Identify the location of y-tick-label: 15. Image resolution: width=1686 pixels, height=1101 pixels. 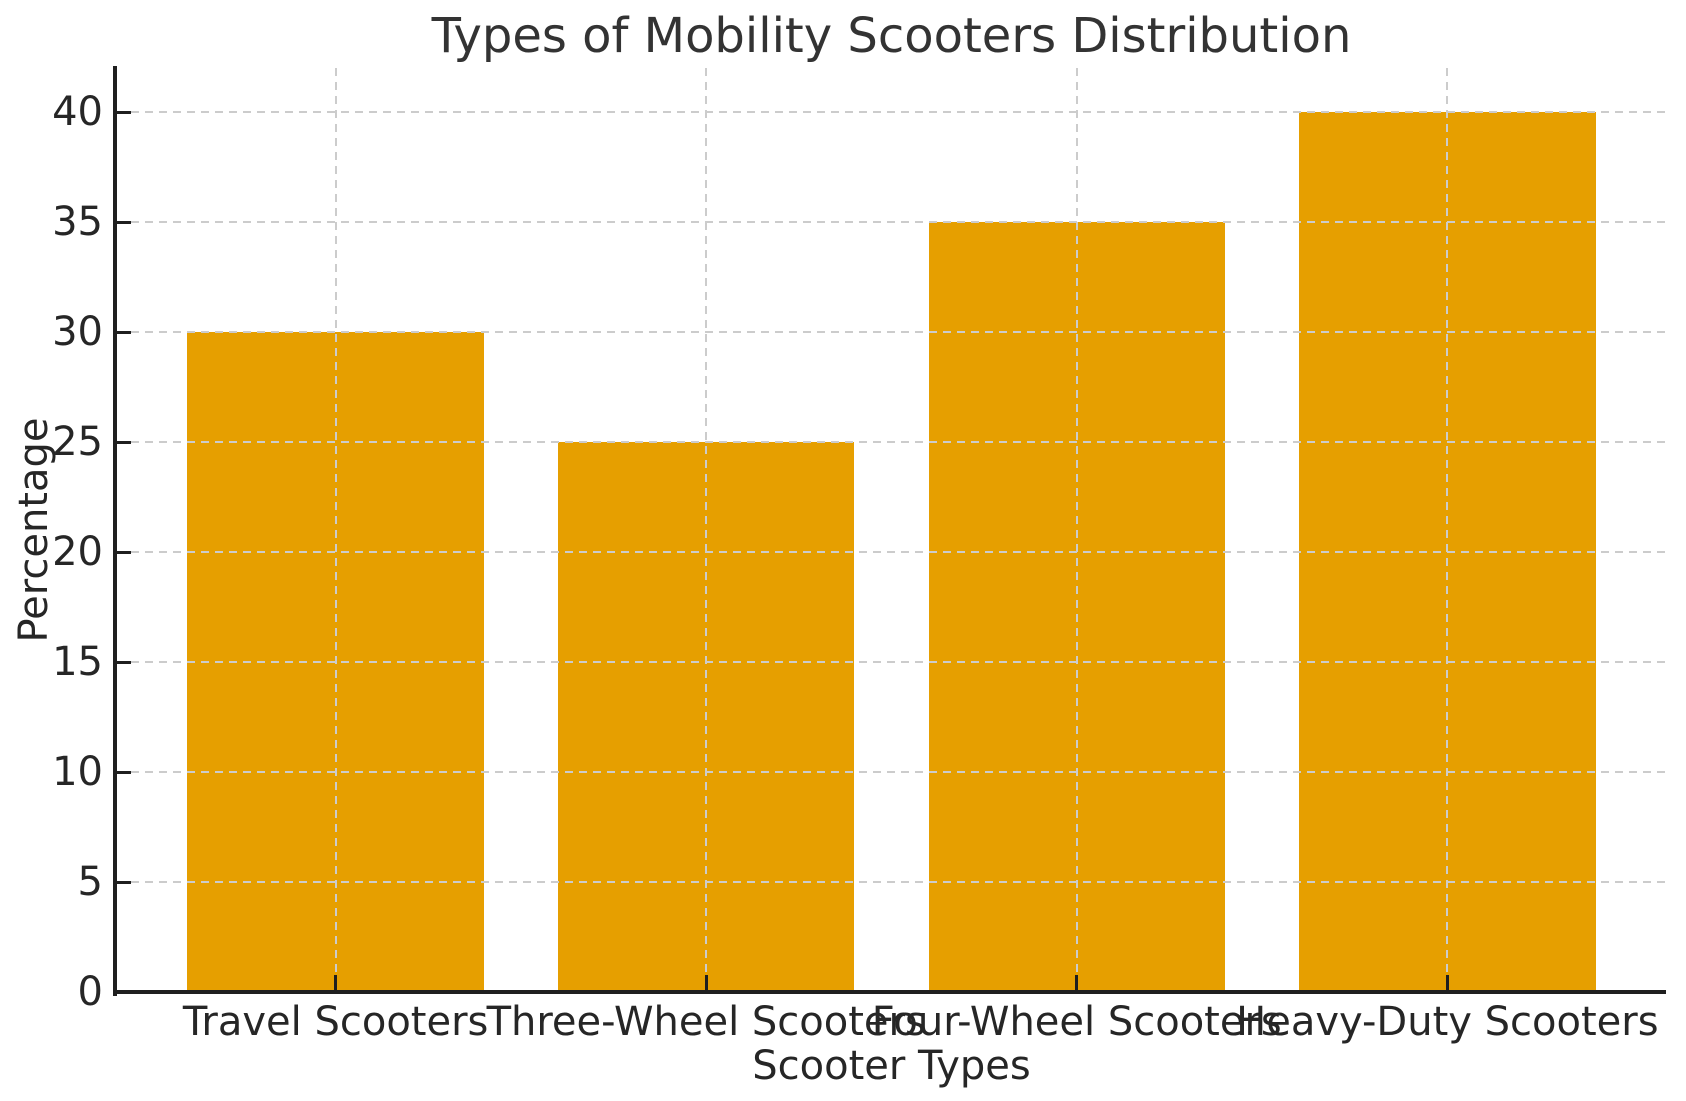
(77, 662).